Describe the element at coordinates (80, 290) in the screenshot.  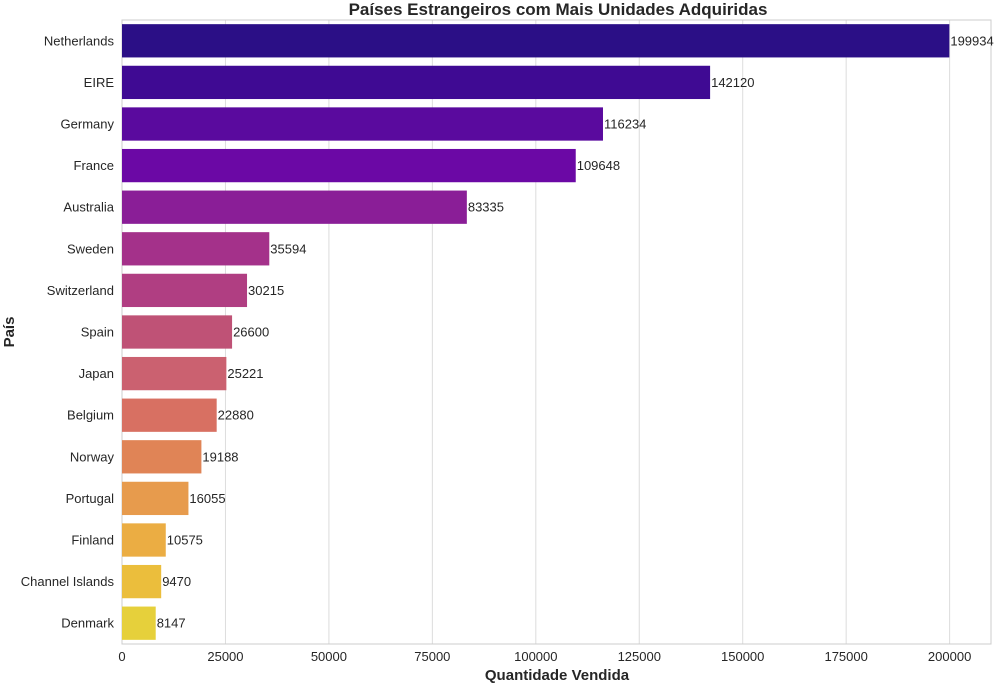
I see `y-tick-label: Switzerland` at that location.